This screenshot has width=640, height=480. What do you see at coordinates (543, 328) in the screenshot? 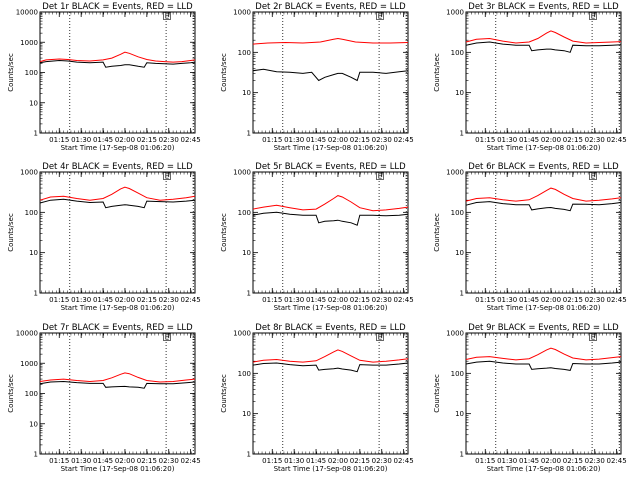
I see `chart-title: Det 9r BLACK = Events, RED = LLD` at bounding box center [543, 328].